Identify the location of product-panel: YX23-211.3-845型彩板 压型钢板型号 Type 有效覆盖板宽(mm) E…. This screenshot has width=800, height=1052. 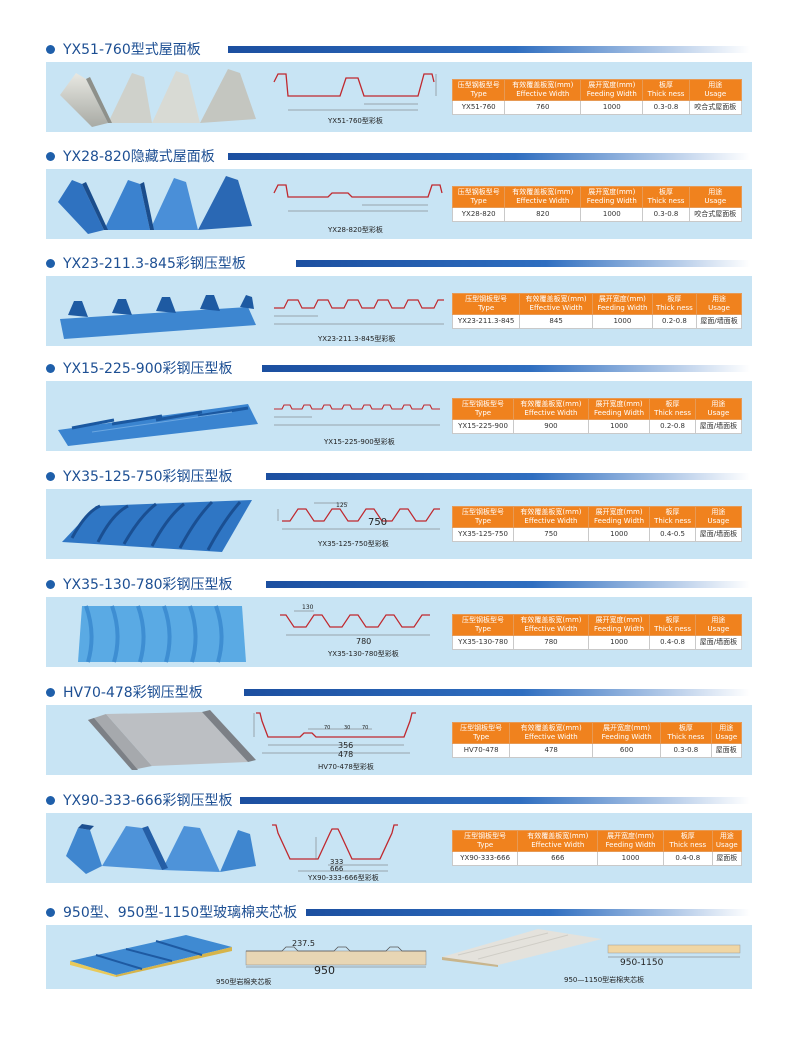
(399, 311).